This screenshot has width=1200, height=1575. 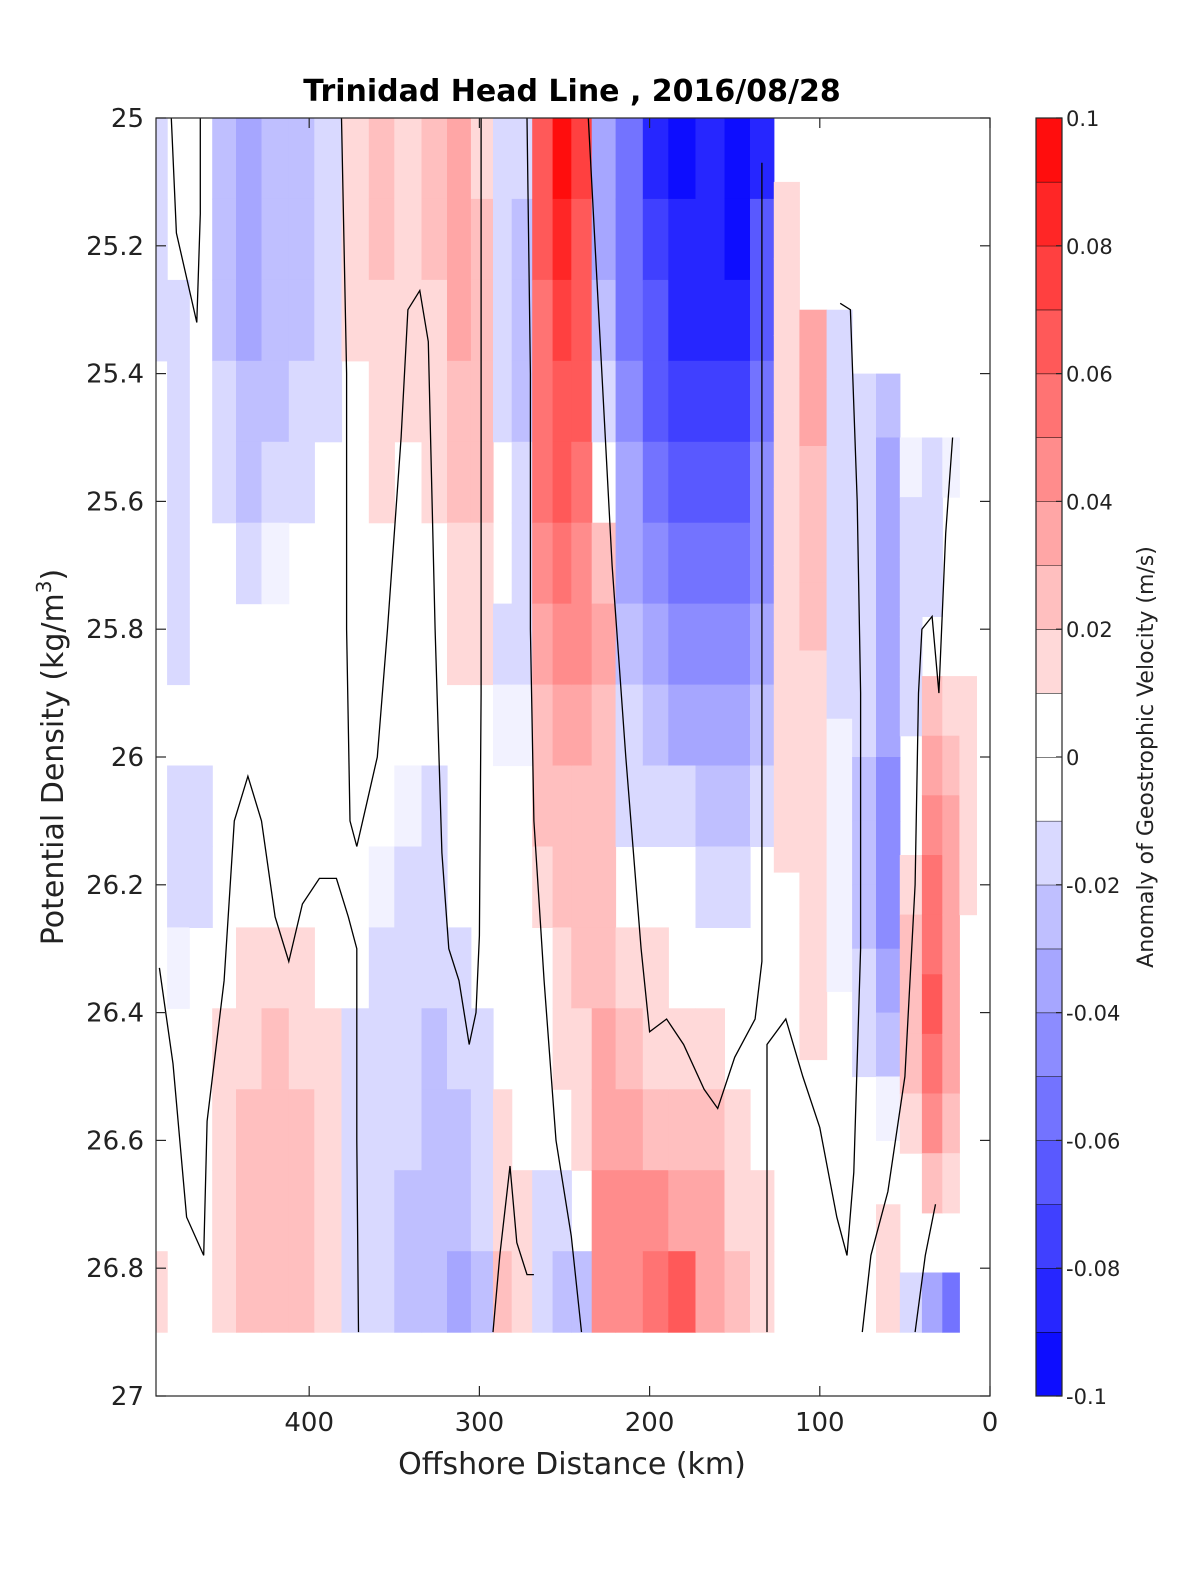 I want to click on zero-contour, so click(x=675, y=614).